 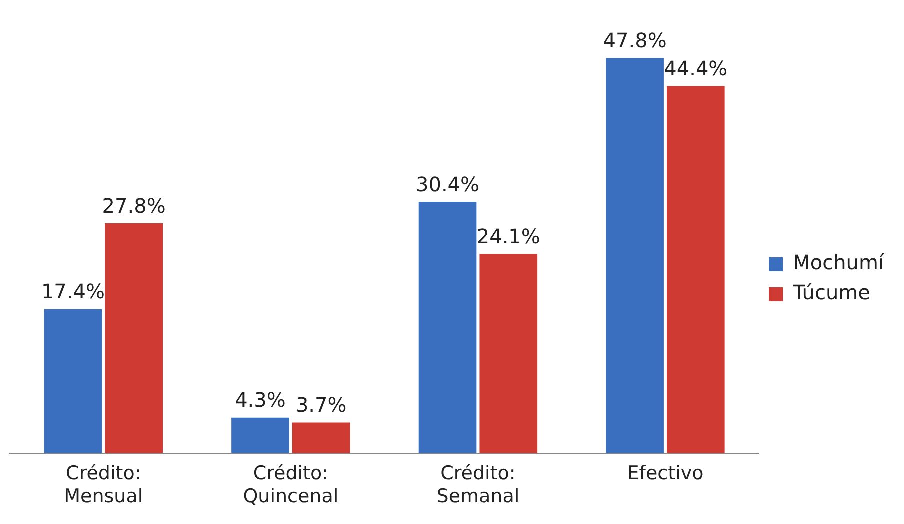 I want to click on data-label: 24.1%, so click(x=508, y=236).